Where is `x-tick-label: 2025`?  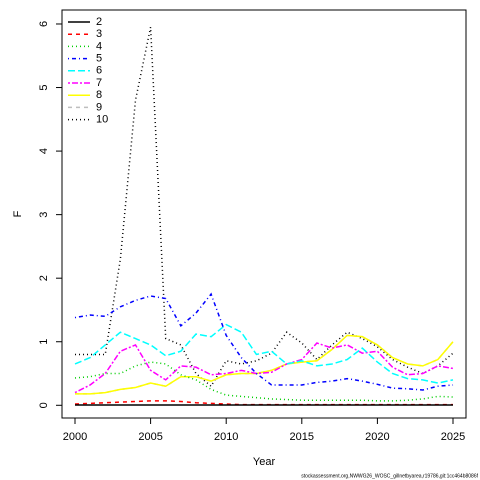 x-tick-label: 2025 is located at coordinates (453, 437).